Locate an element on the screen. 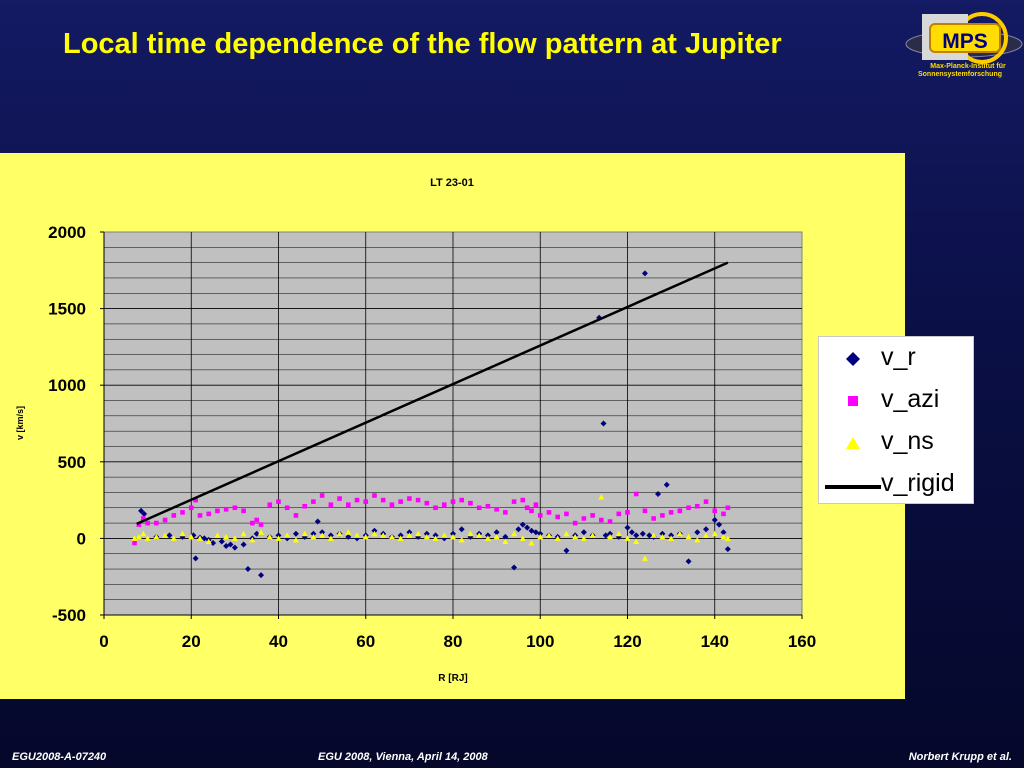  footer-left: EGU2008-A-07240 is located at coordinates (59, 757).